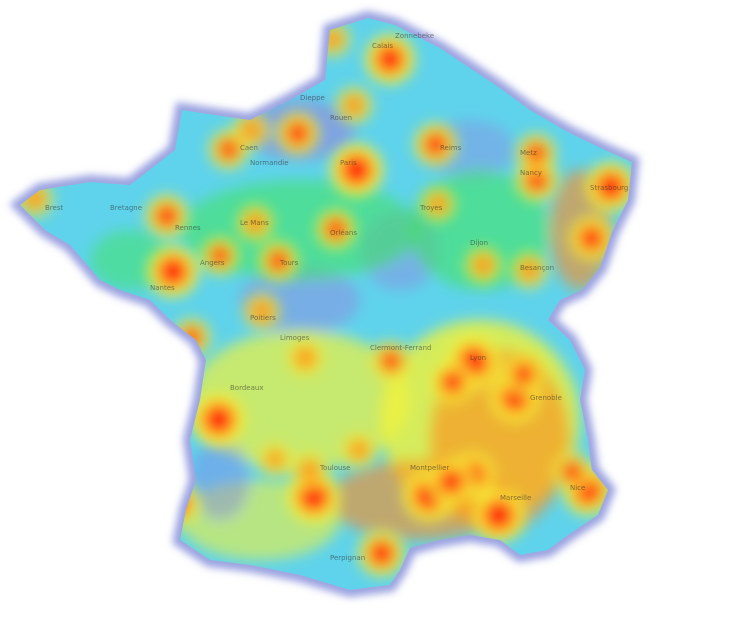 This screenshot has width=729, height=621. What do you see at coordinates (162, 288) in the screenshot?
I see `place-label: Nantes` at bounding box center [162, 288].